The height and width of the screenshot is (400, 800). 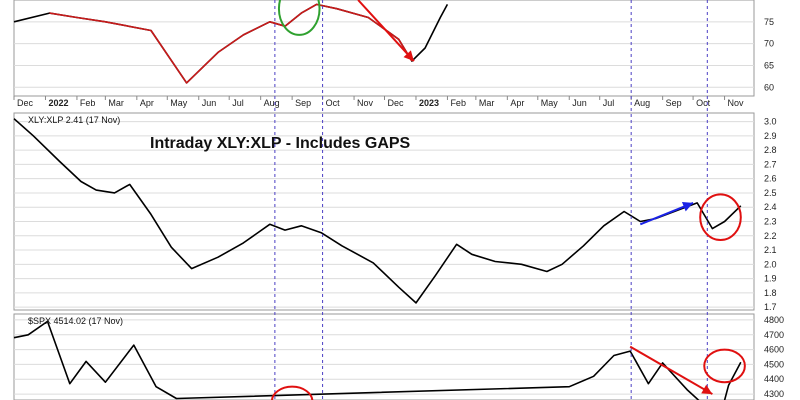 What do you see at coordinates (408, 56) in the screenshot?
I see `top-annotation-arrowhead` at bounding box center [408, 56].